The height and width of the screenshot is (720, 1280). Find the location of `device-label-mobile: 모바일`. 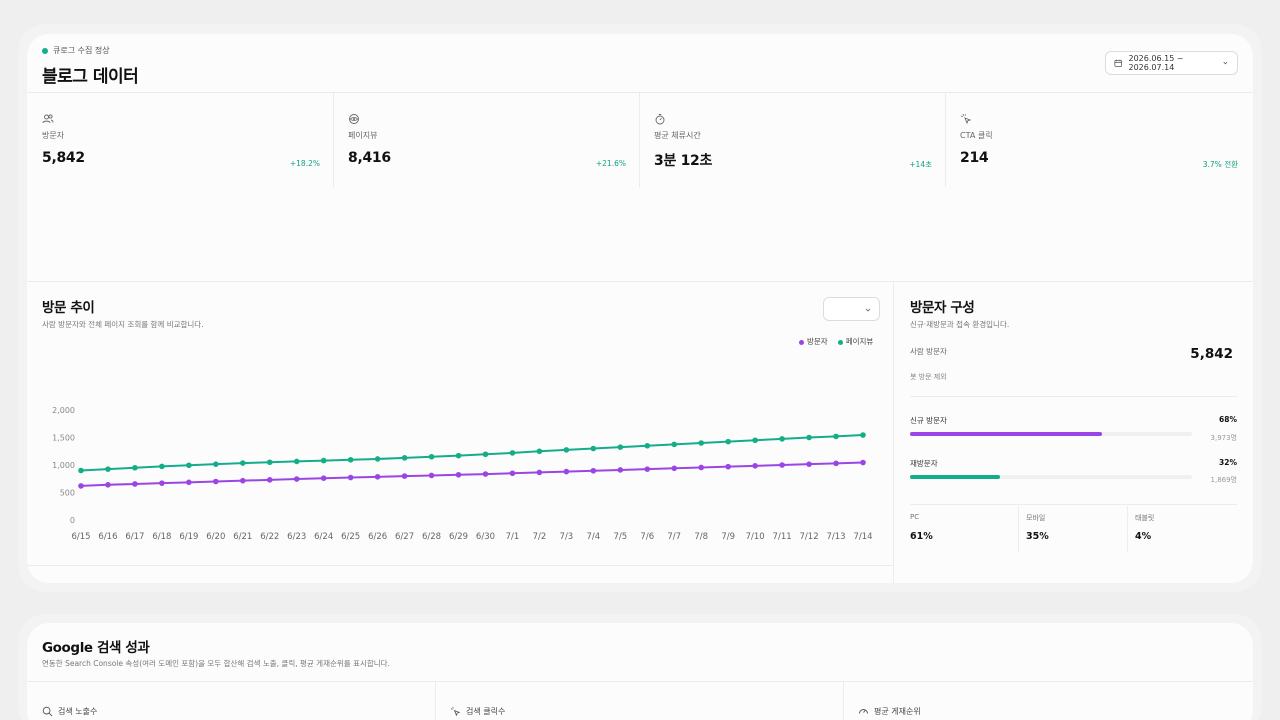

device-label-mobile: 모바일 is located at coordinates (1036, 518).